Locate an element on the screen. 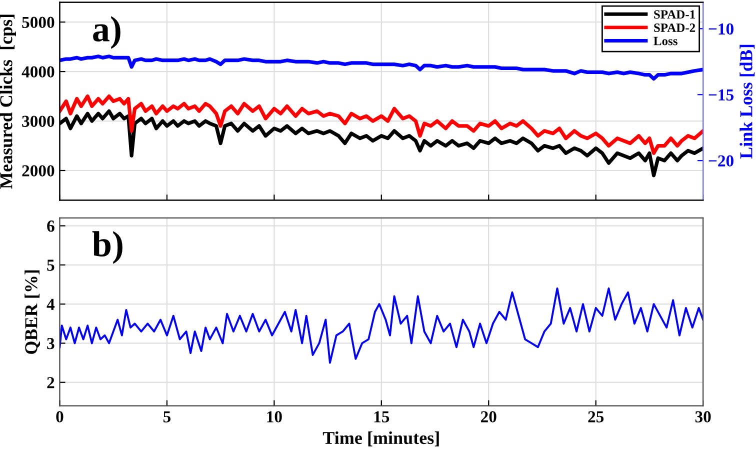  y-tick-label: 2000 is located at coordinates (38, 170).